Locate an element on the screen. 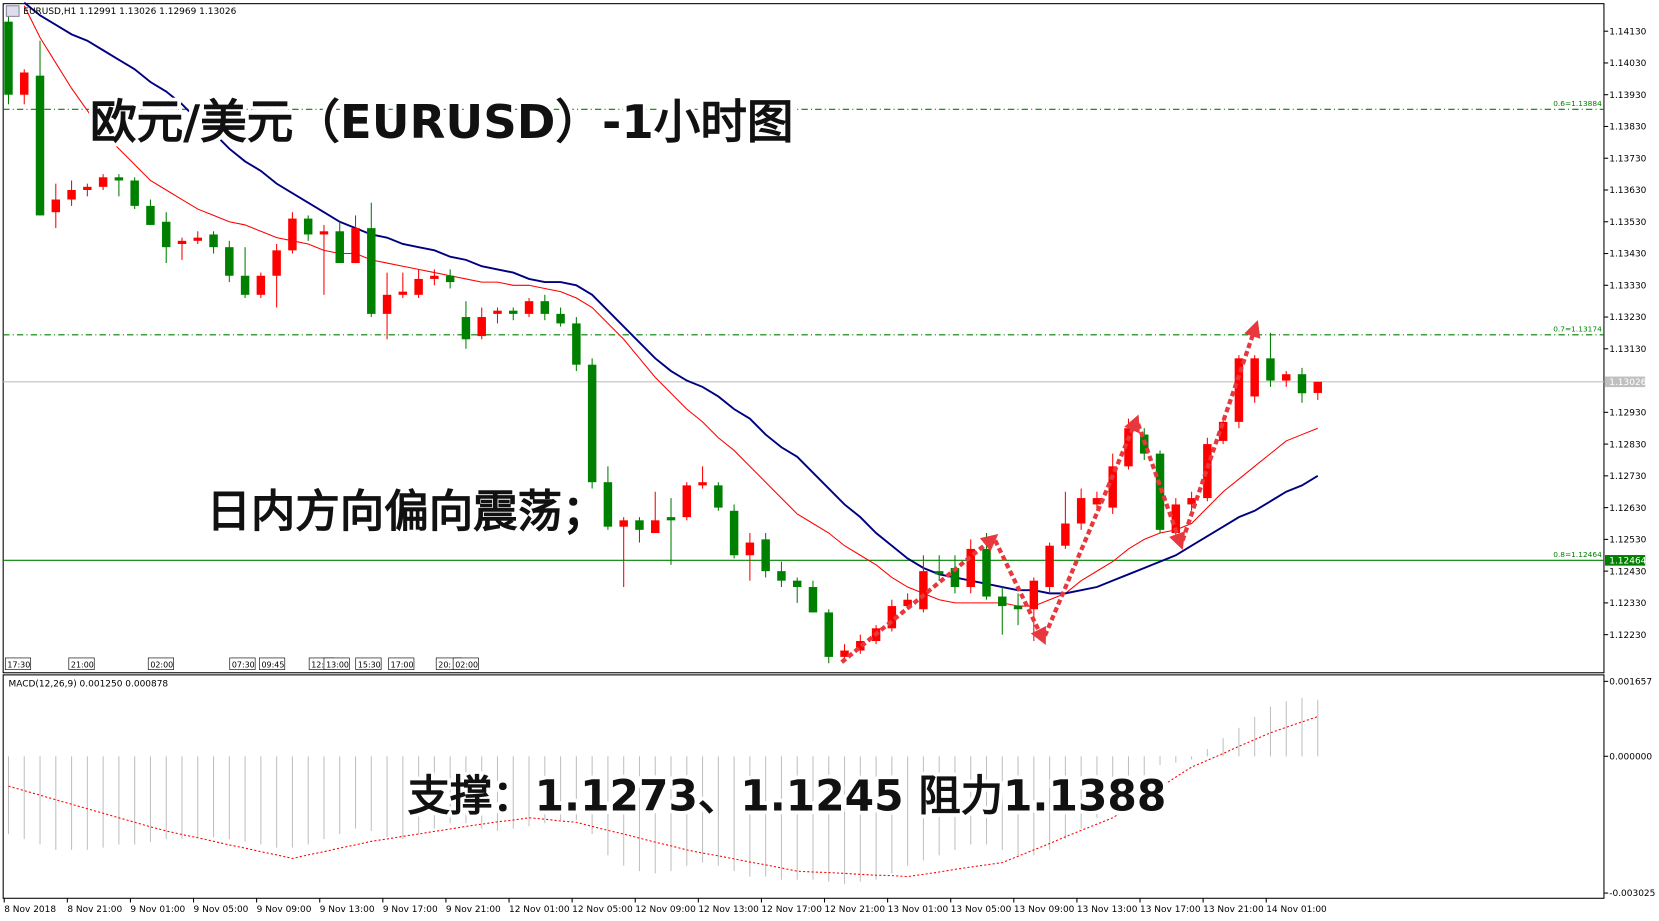  x-tick-label: 12 Nov 17:00 is located at coordinates (791, 910).